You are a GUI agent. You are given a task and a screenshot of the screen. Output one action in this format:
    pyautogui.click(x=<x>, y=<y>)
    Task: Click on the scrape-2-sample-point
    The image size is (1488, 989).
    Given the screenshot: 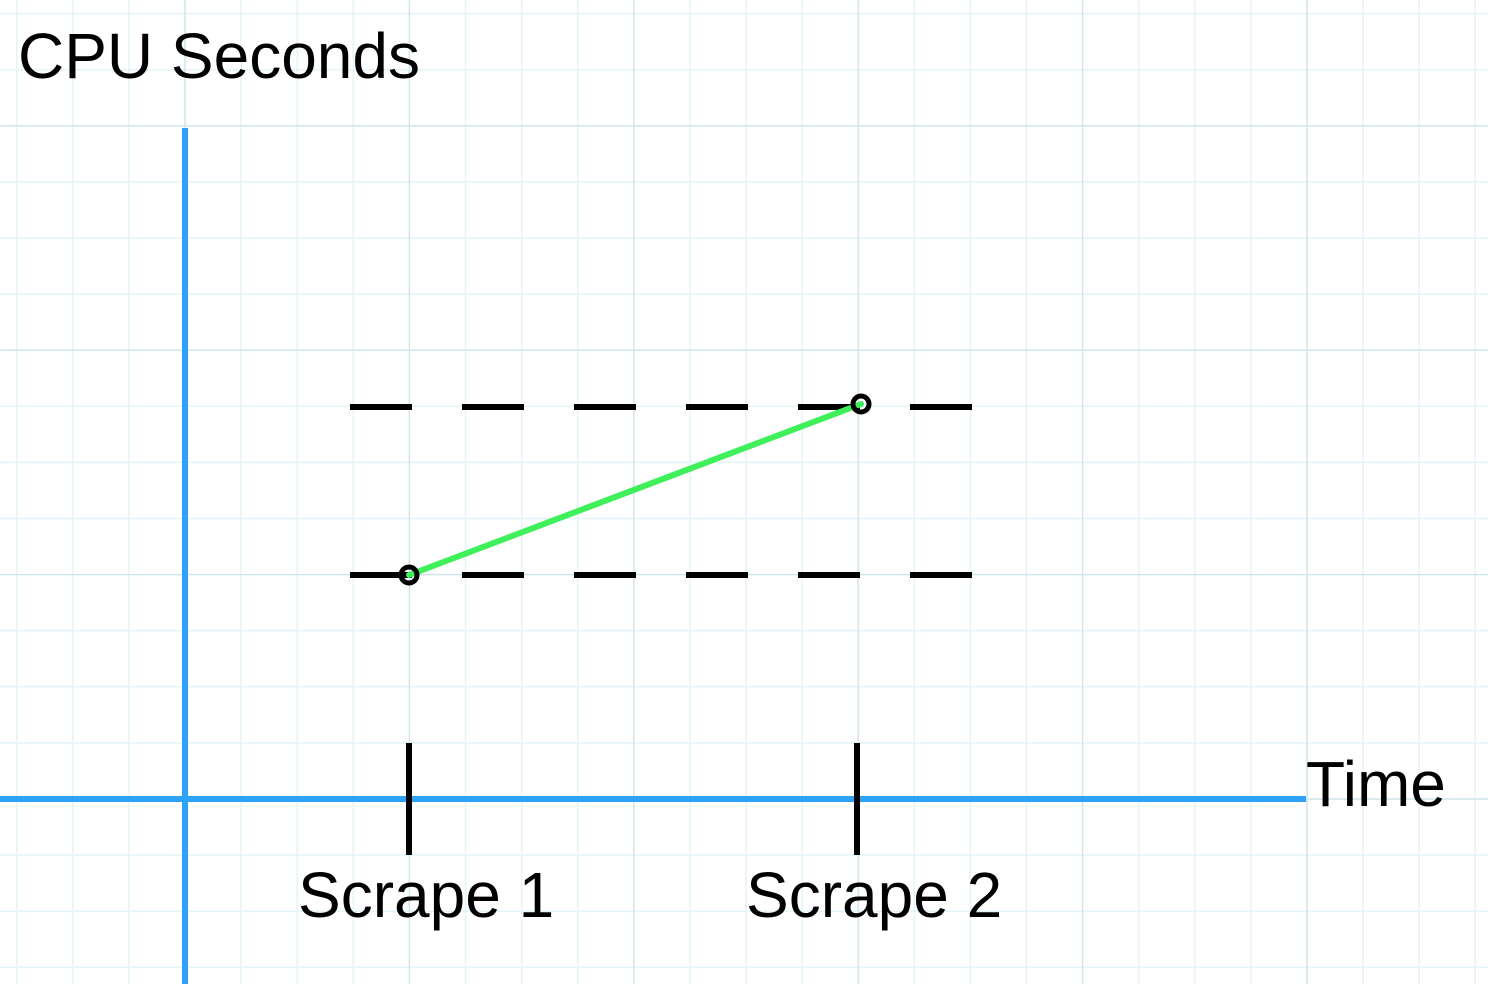 What is the action you would take?
    pyautogui.click(x=861, y=404)
    